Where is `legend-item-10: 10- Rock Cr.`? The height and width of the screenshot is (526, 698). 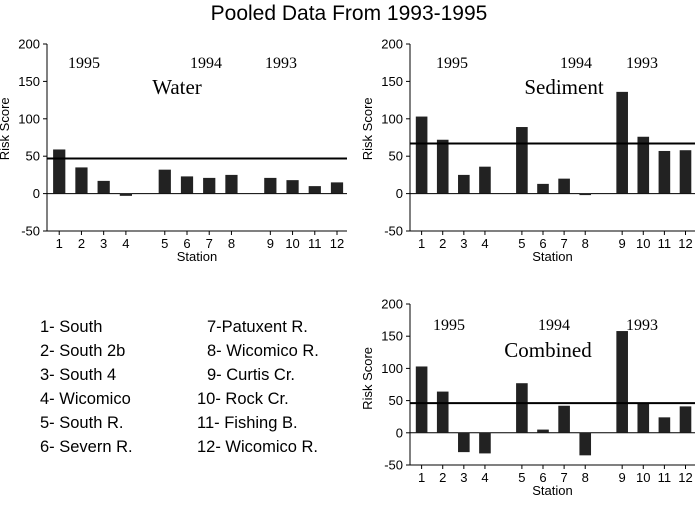
legend-item-10: 10- Rock Cr. is located at coordinates (243, 399).